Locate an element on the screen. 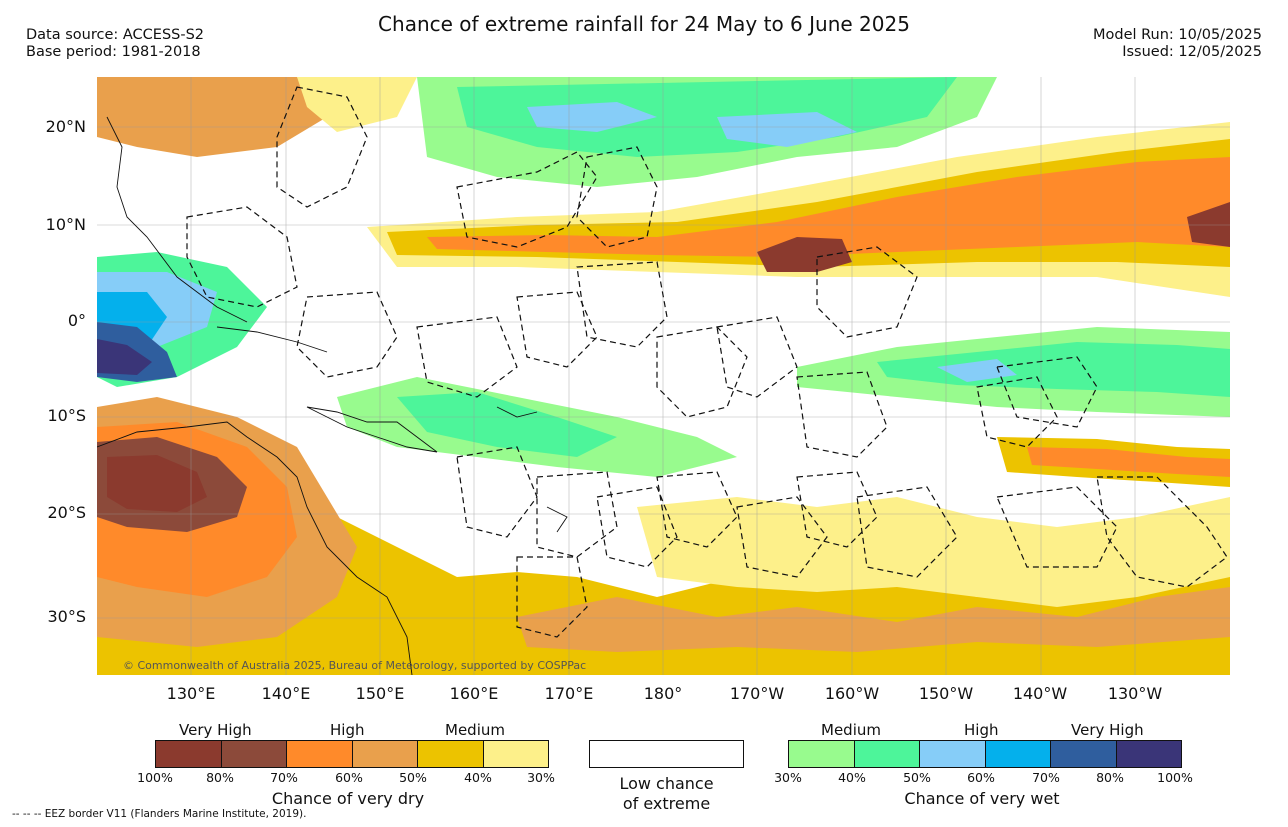 This screenshot has width=1288, height=827. dry-pct-70: 70% is located at coordinates (284, 777).